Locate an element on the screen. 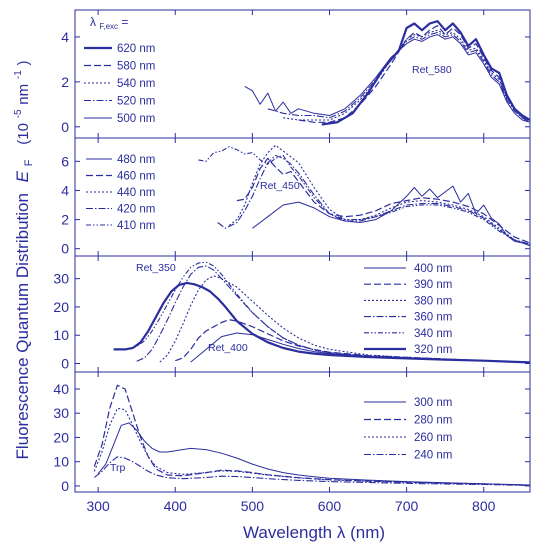 Image resolution: width=540 pixels, height=550 pixels. x-tick-label: 400 is located at coordinates (176, 506).